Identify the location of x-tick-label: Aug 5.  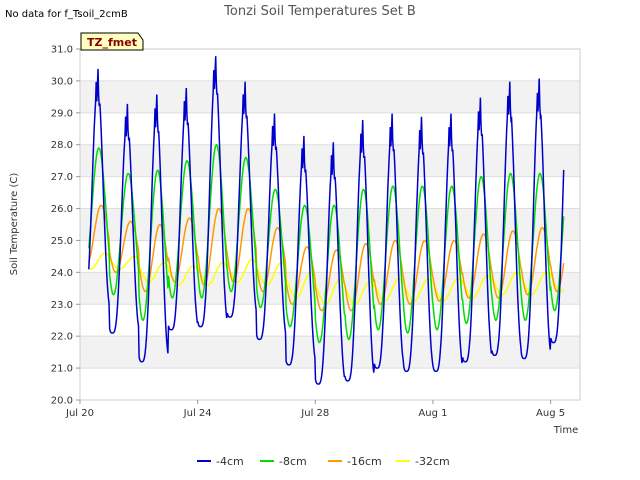
(550, 413).